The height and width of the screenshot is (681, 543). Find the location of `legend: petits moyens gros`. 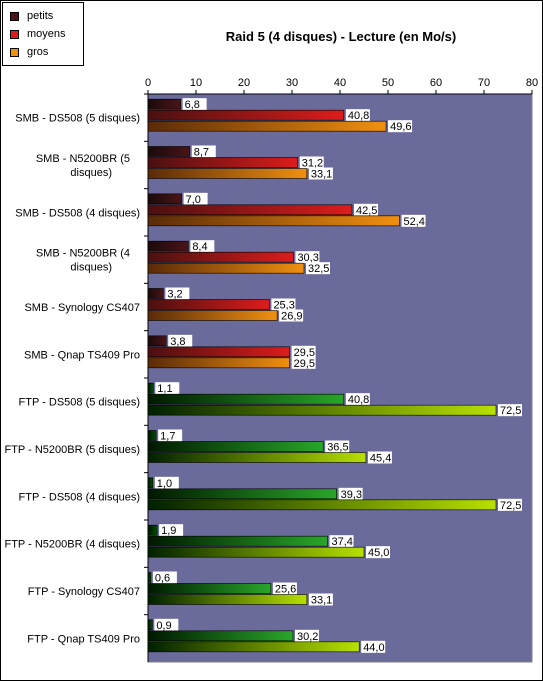

legend: petits moyens gros is located at coordinates (43, 34).